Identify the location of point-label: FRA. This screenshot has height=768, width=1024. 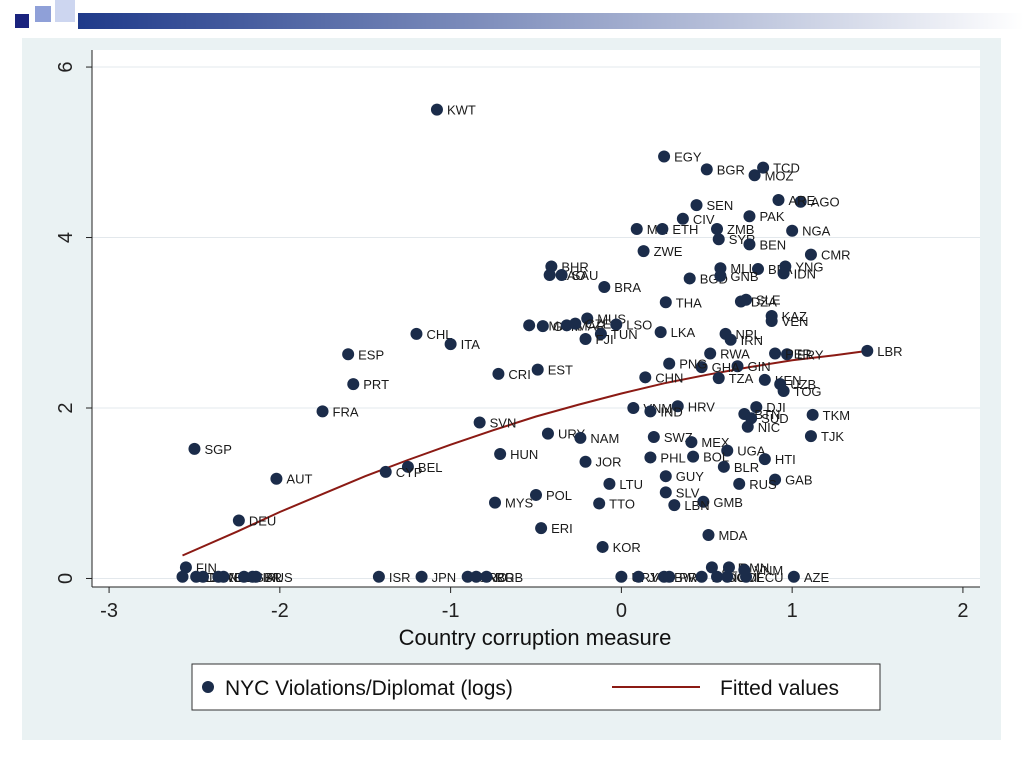
(346, 411).